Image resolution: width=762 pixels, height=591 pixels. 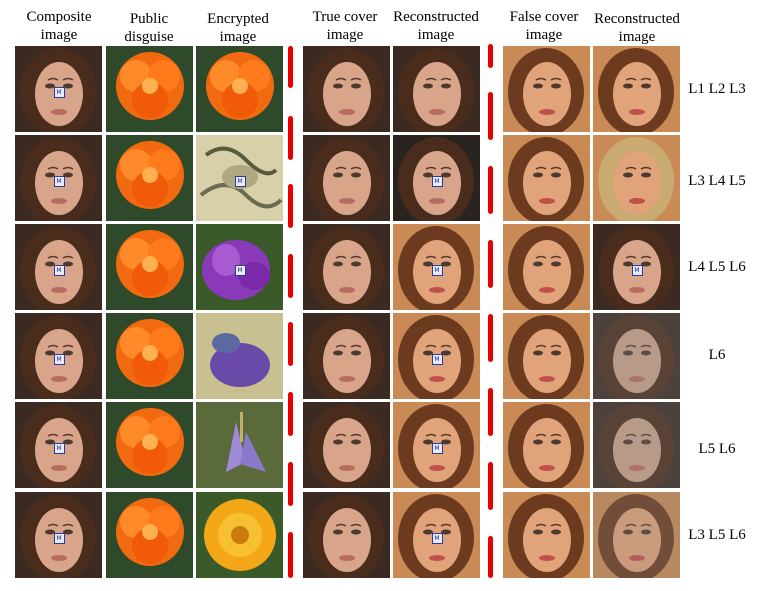 I want to click on header-composite-line1: Composite, so click(x=59, y=17).